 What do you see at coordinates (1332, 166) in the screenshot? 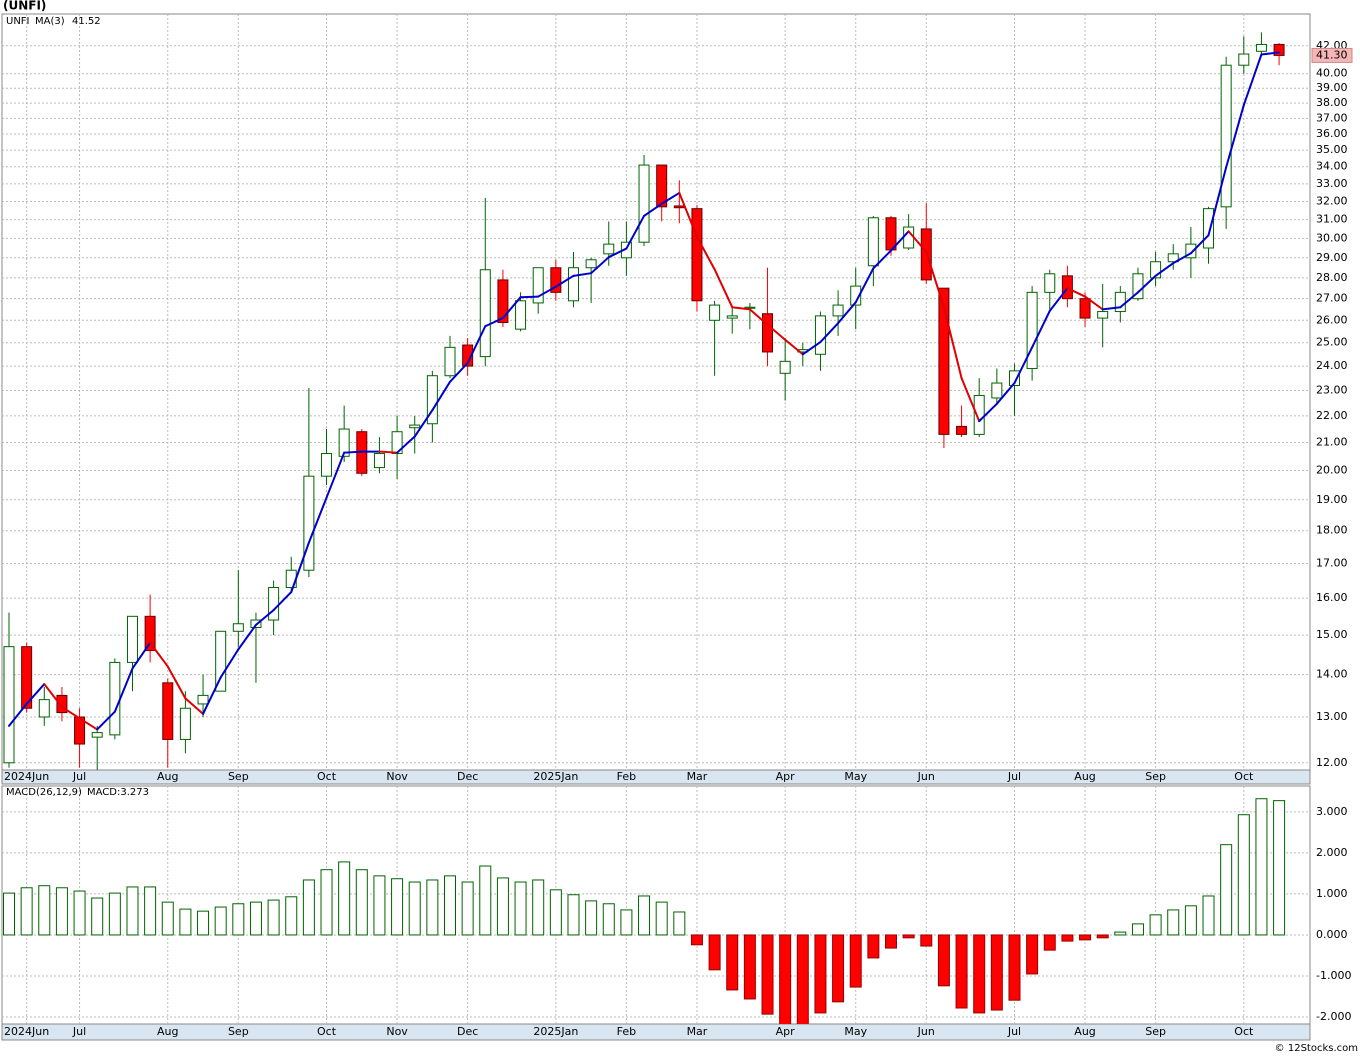
I see `y-tick-label: 34.00` at bounding box center [1332, 166].